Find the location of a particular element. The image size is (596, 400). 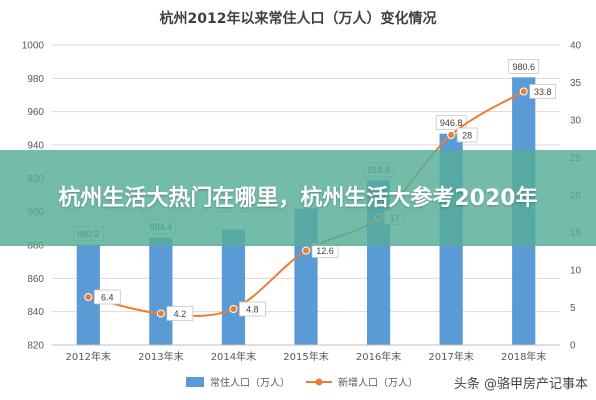

watermark: 头条 @骆甲房产记事本 is located at coordinates (521, 382).